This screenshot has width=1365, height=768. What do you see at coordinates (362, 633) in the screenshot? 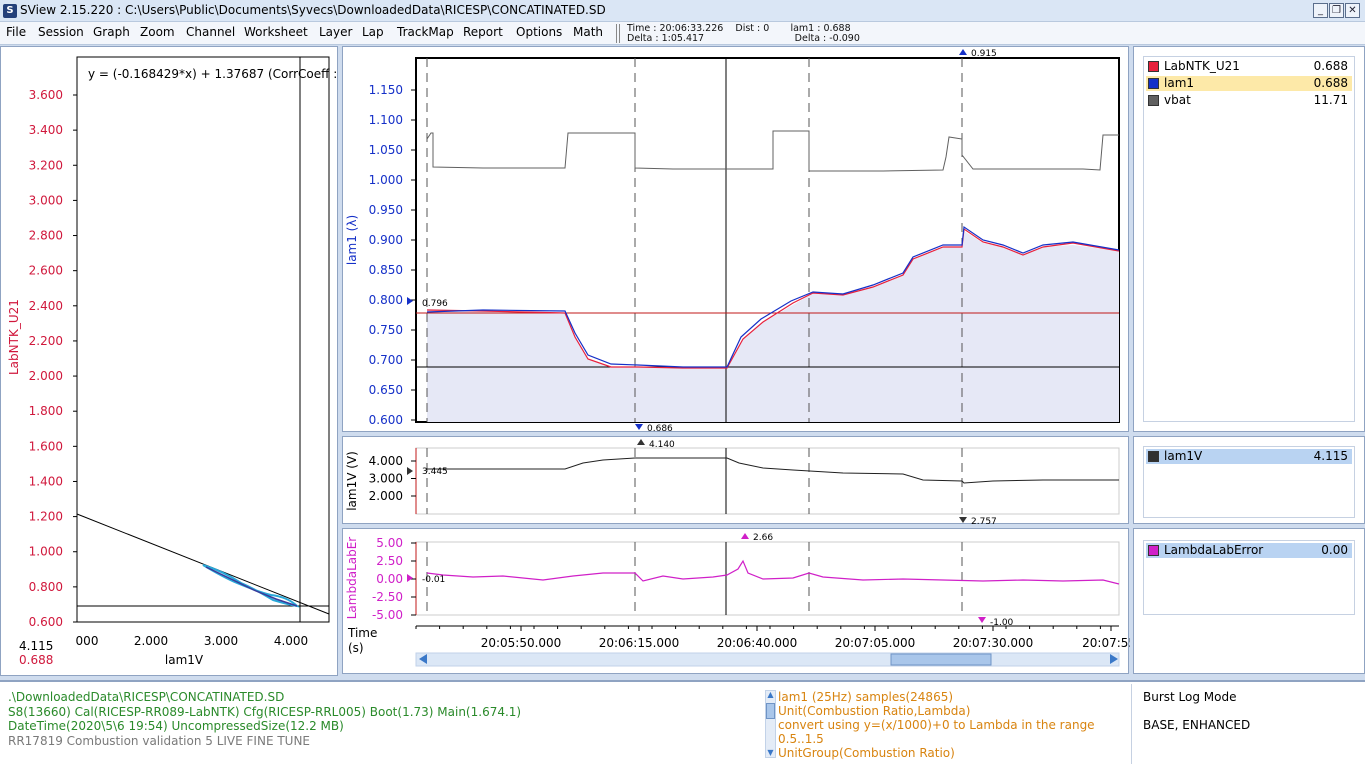
I see `time-axis-label: Time` at bounding box center [362, 633].